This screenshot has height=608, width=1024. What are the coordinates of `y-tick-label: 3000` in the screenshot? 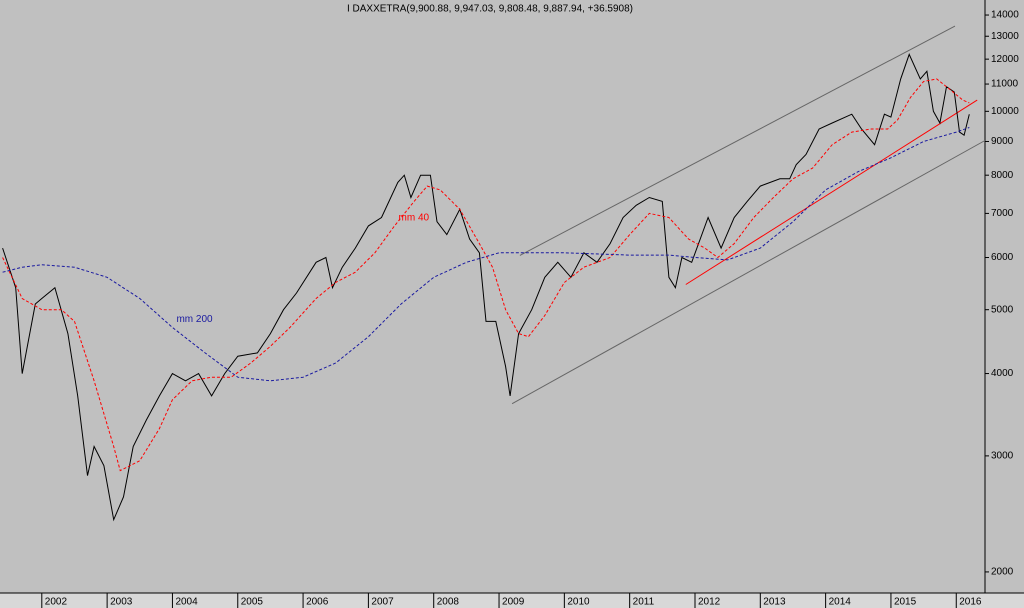 It's located at (1002, 456).